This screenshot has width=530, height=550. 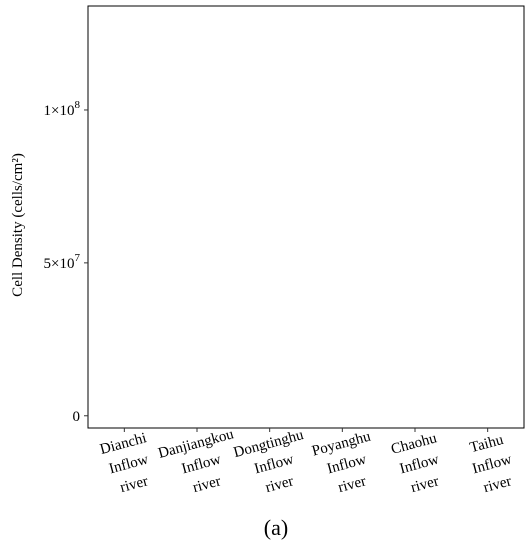 I want to click on y-tick-label: 0, so click(x=77, y=417).